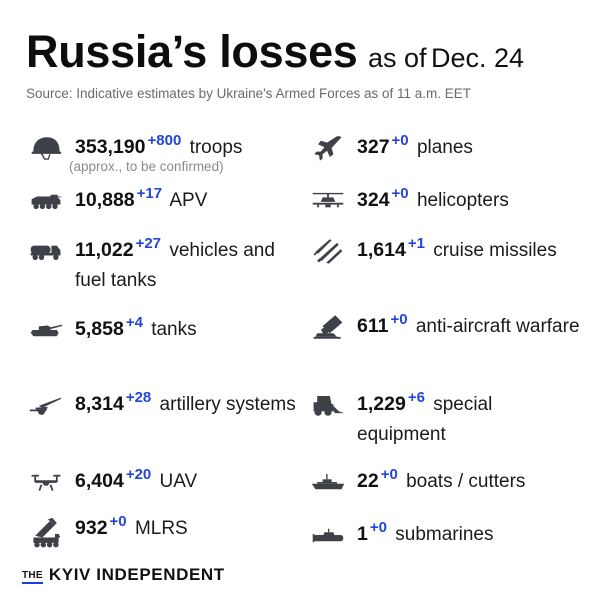 Image resolution: width=600 pixels, height=600 pixels. I want to click on stat-tanks: 5,858 +4 tanks, so click(111, 329).